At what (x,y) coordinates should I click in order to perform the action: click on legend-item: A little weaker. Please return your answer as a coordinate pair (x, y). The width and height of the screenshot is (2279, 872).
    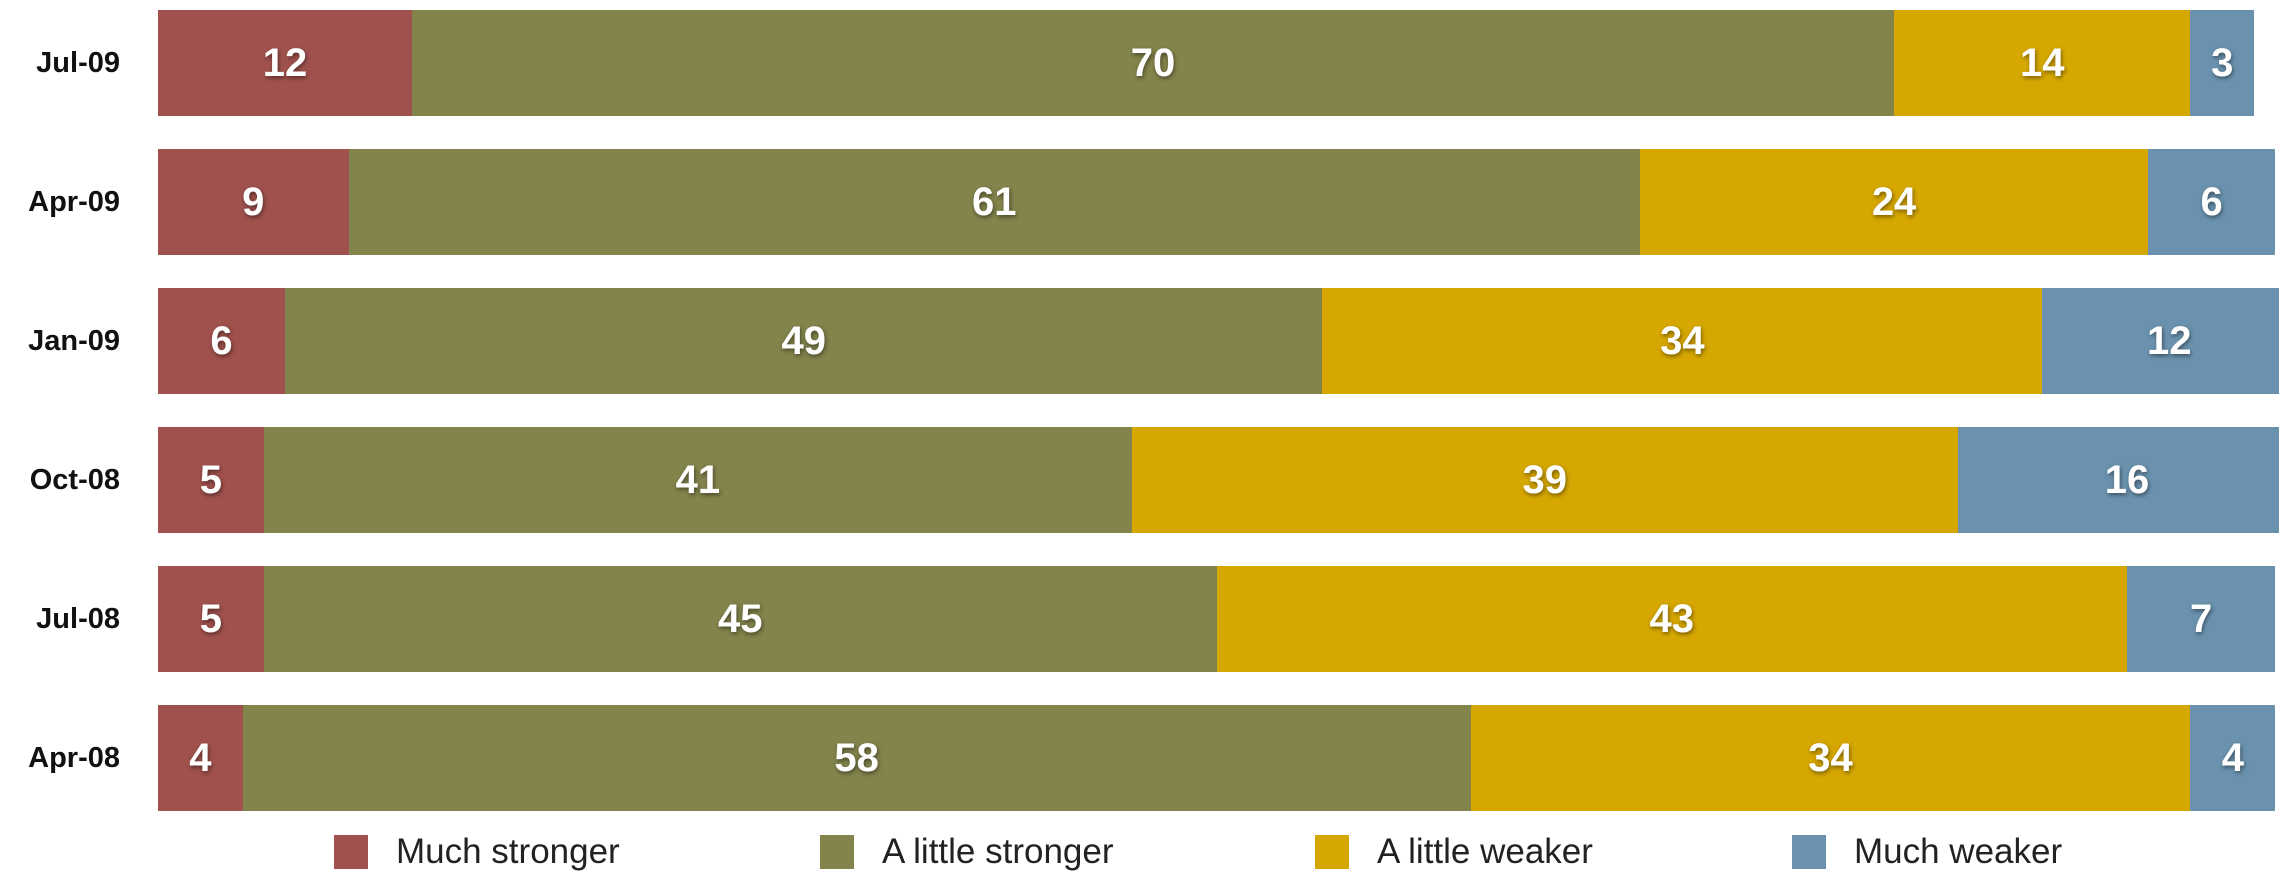
    Looking at the image, I should click on (1454, 851).